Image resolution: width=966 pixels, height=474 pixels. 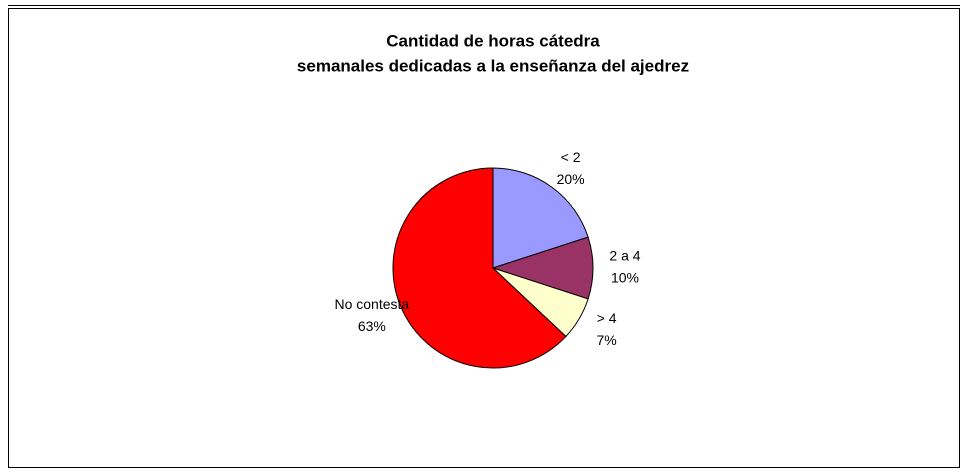 What do you see at coordinates (624, 256) in the screenshot?
I see `slice-category-label: 2 a 4` at bounding box center [624, 256].